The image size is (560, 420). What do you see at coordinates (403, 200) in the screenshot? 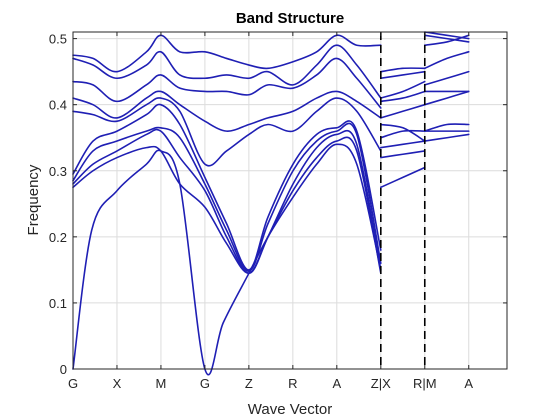
I see `divider-layer` at bounding box center [403, 200].